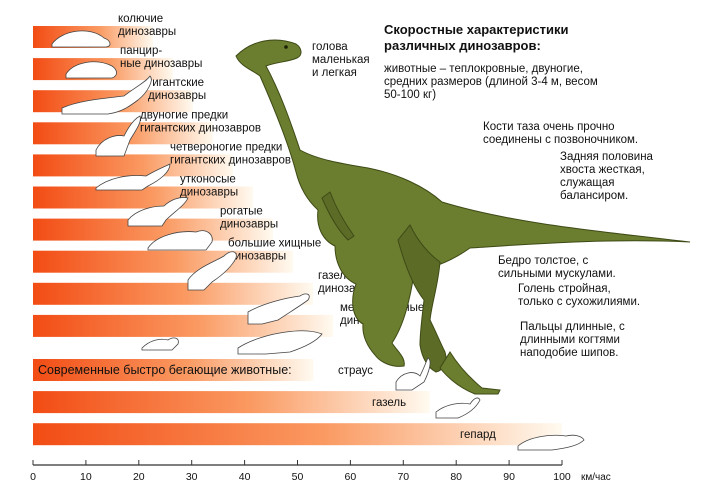 This screenshot has height=500, width=727. I want to click on svg-text: газель, so click(389, 403).